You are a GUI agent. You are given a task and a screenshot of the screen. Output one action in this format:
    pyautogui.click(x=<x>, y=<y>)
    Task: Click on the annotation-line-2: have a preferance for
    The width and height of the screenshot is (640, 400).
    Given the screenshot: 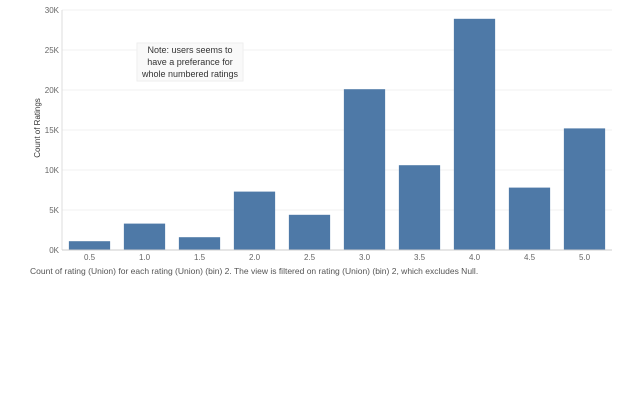 What is the action you would take?
    pyautogui.click(x=190, y=62)
    